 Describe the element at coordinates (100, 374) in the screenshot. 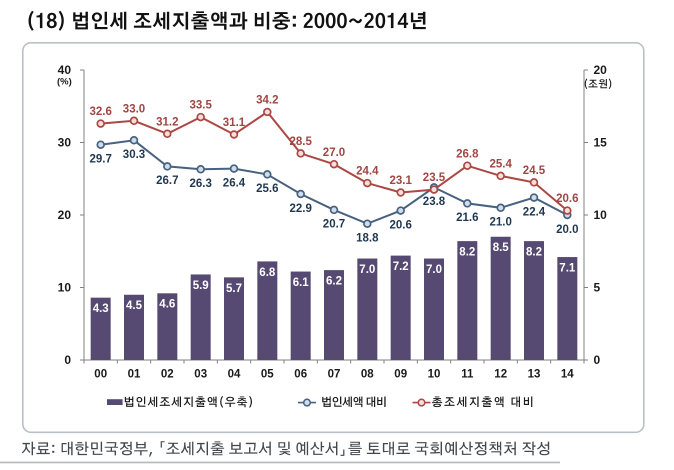

I see `svg-text: 00` at that location.